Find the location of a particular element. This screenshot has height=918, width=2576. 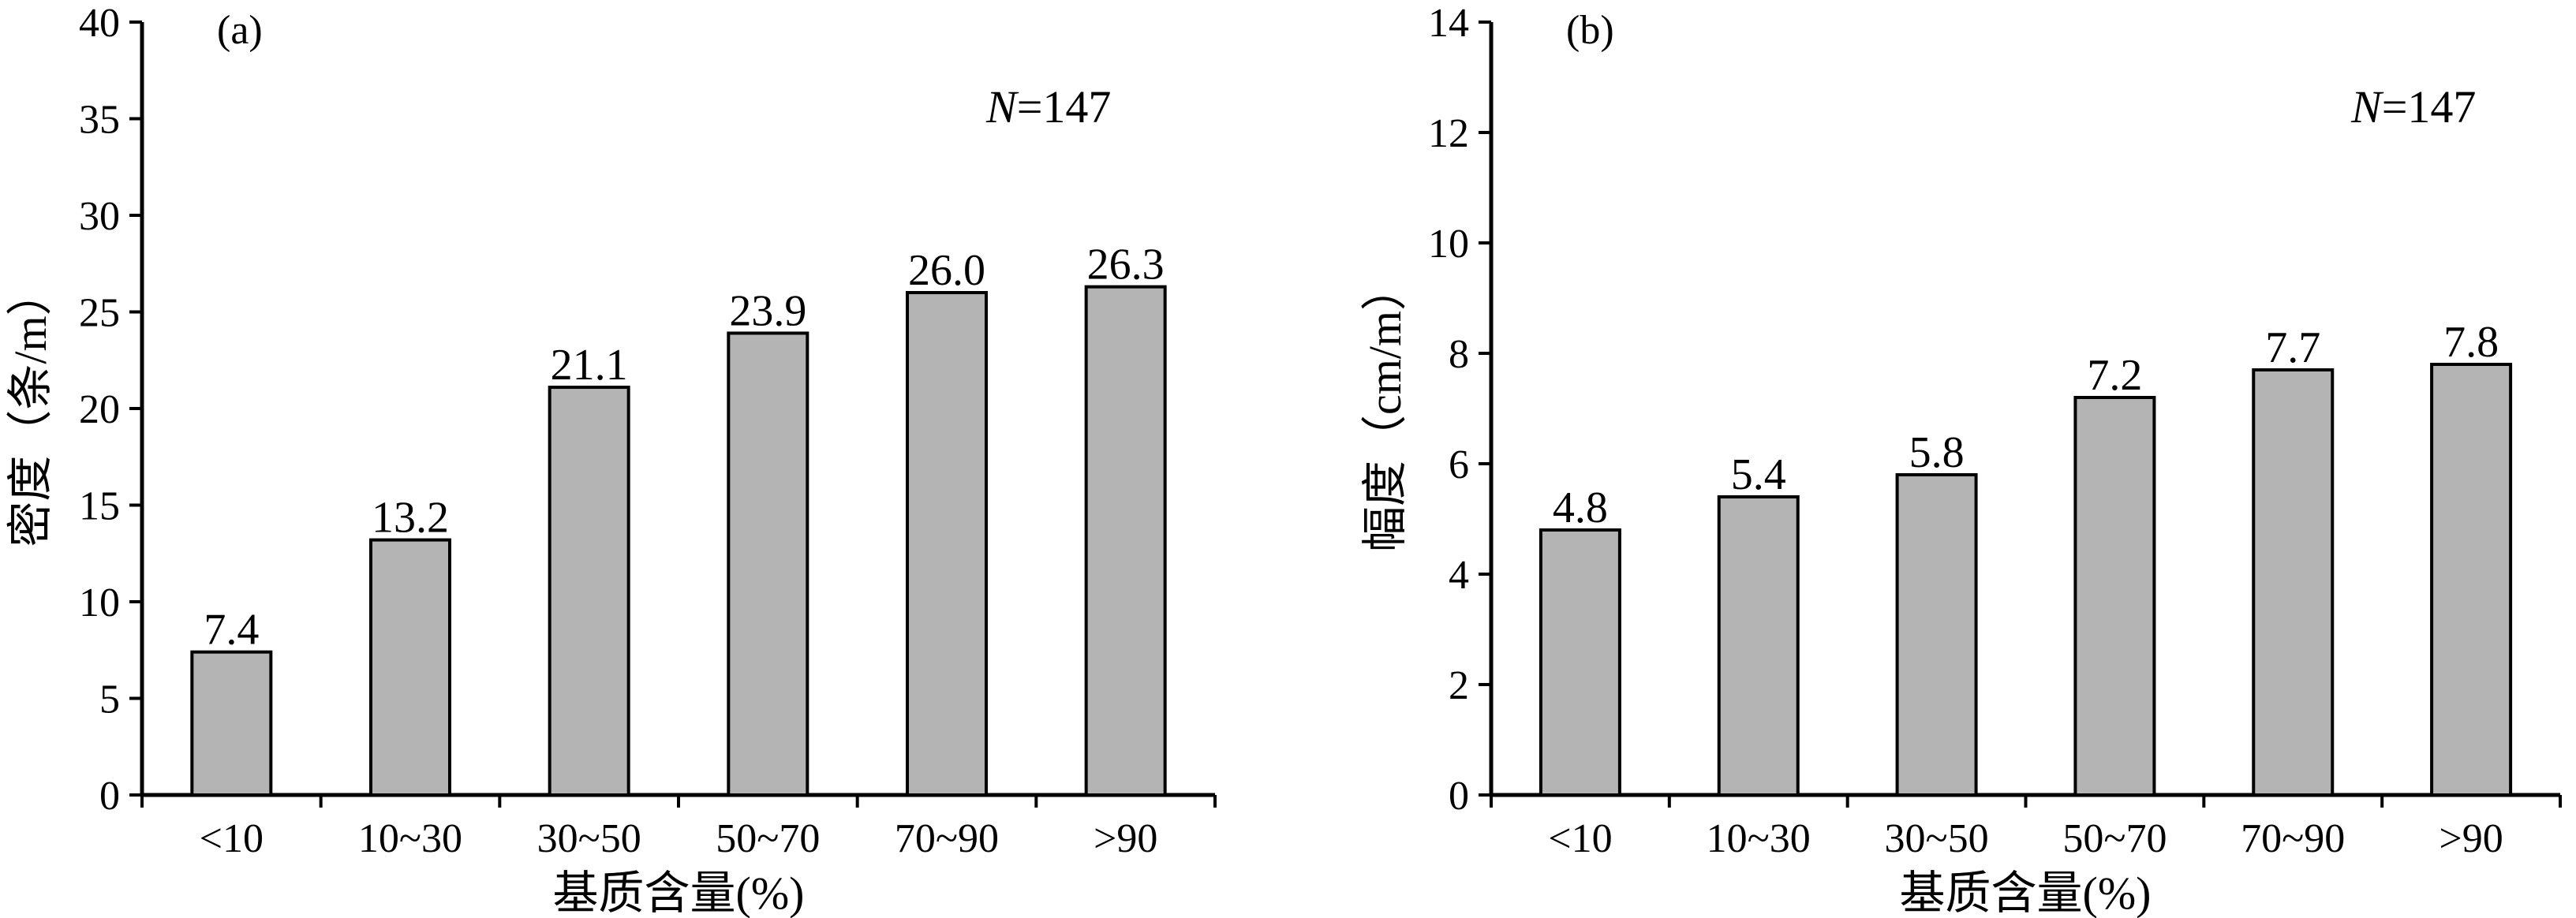

bar-value-label: 7.8 is located at coordinates (2471, 342).